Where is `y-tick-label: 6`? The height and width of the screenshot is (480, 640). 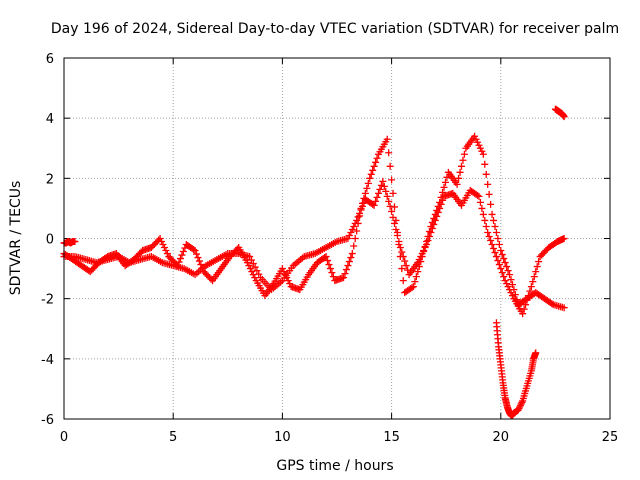 y-tick-label: 6 is located at coordinates (50, 59).